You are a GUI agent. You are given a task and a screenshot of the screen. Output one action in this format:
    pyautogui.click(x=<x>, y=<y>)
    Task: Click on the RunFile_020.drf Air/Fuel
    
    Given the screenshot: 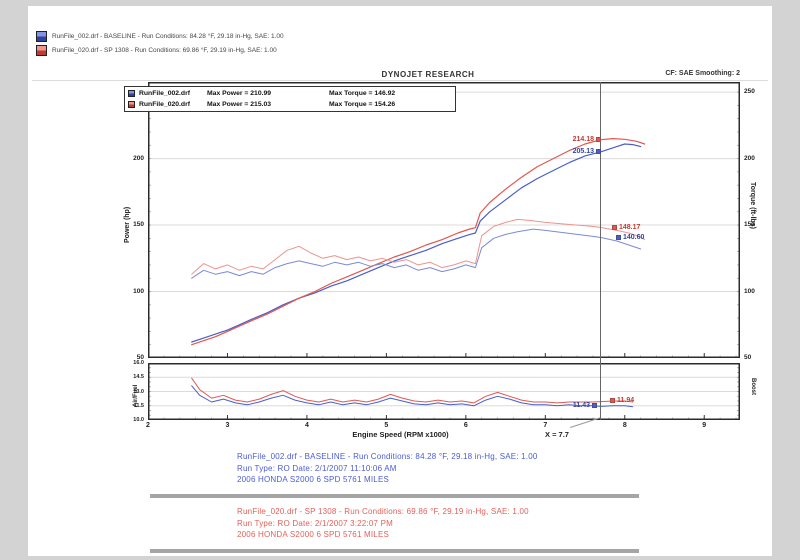 What is the action you would take?
    pyautogui.click(x=412, y=390)
    